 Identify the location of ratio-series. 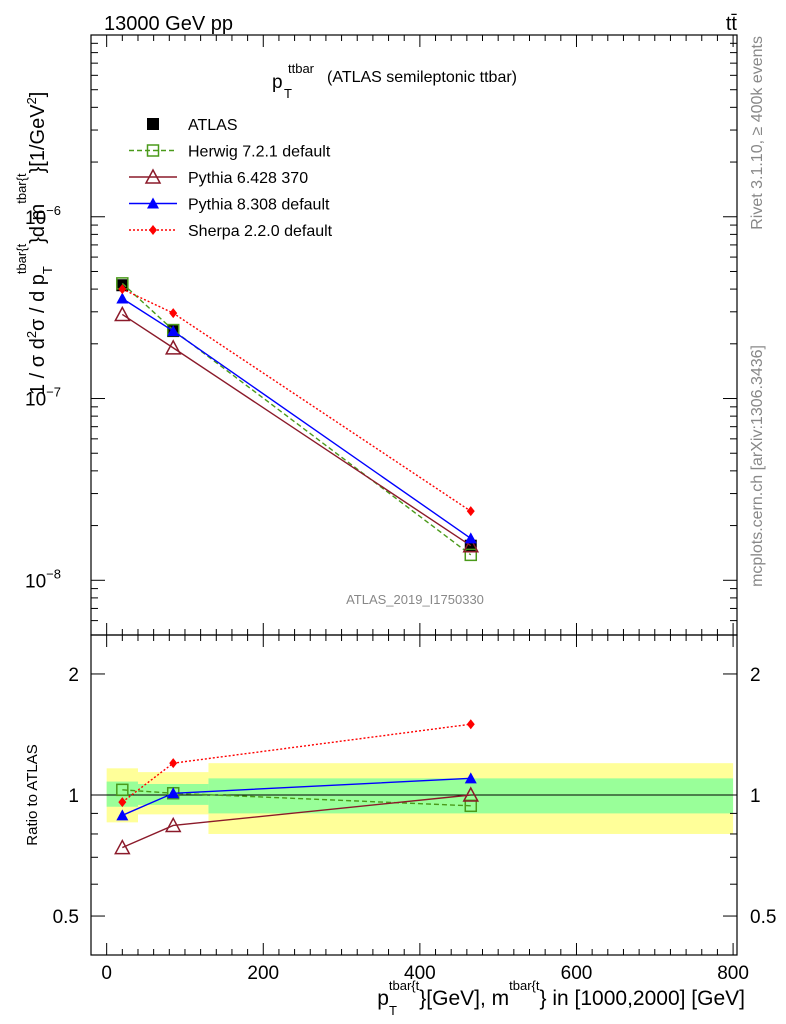
(297, 787).